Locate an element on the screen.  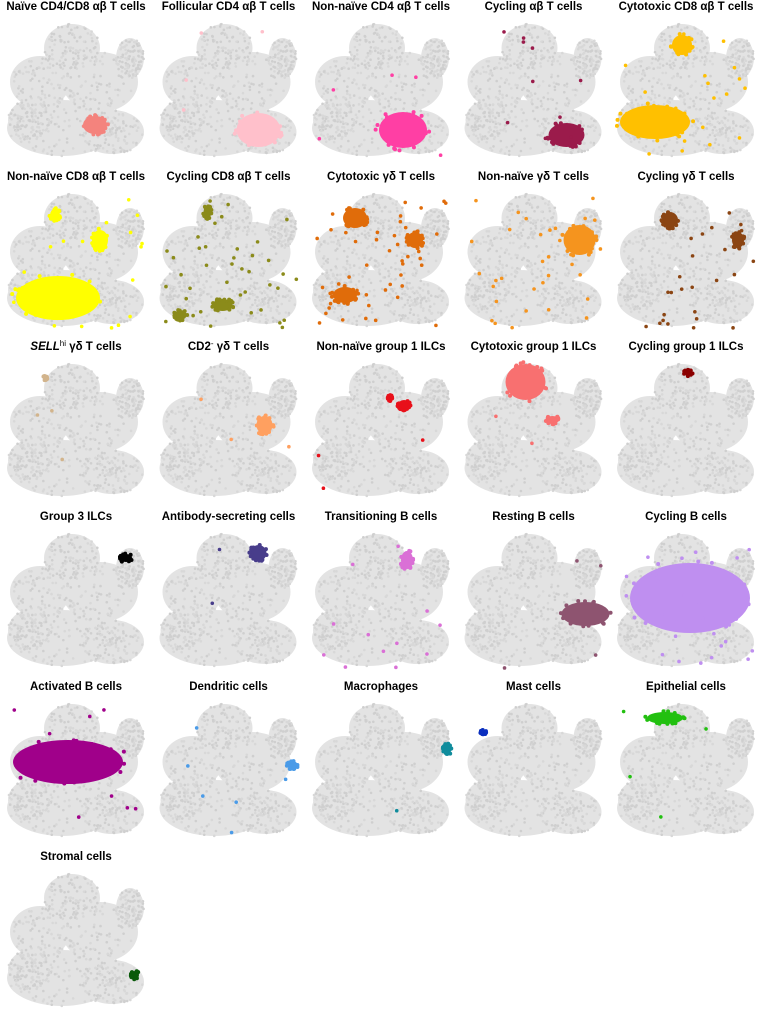
panel: Cytotoxic group 1 ILCs is located at coordinates (533, 419).